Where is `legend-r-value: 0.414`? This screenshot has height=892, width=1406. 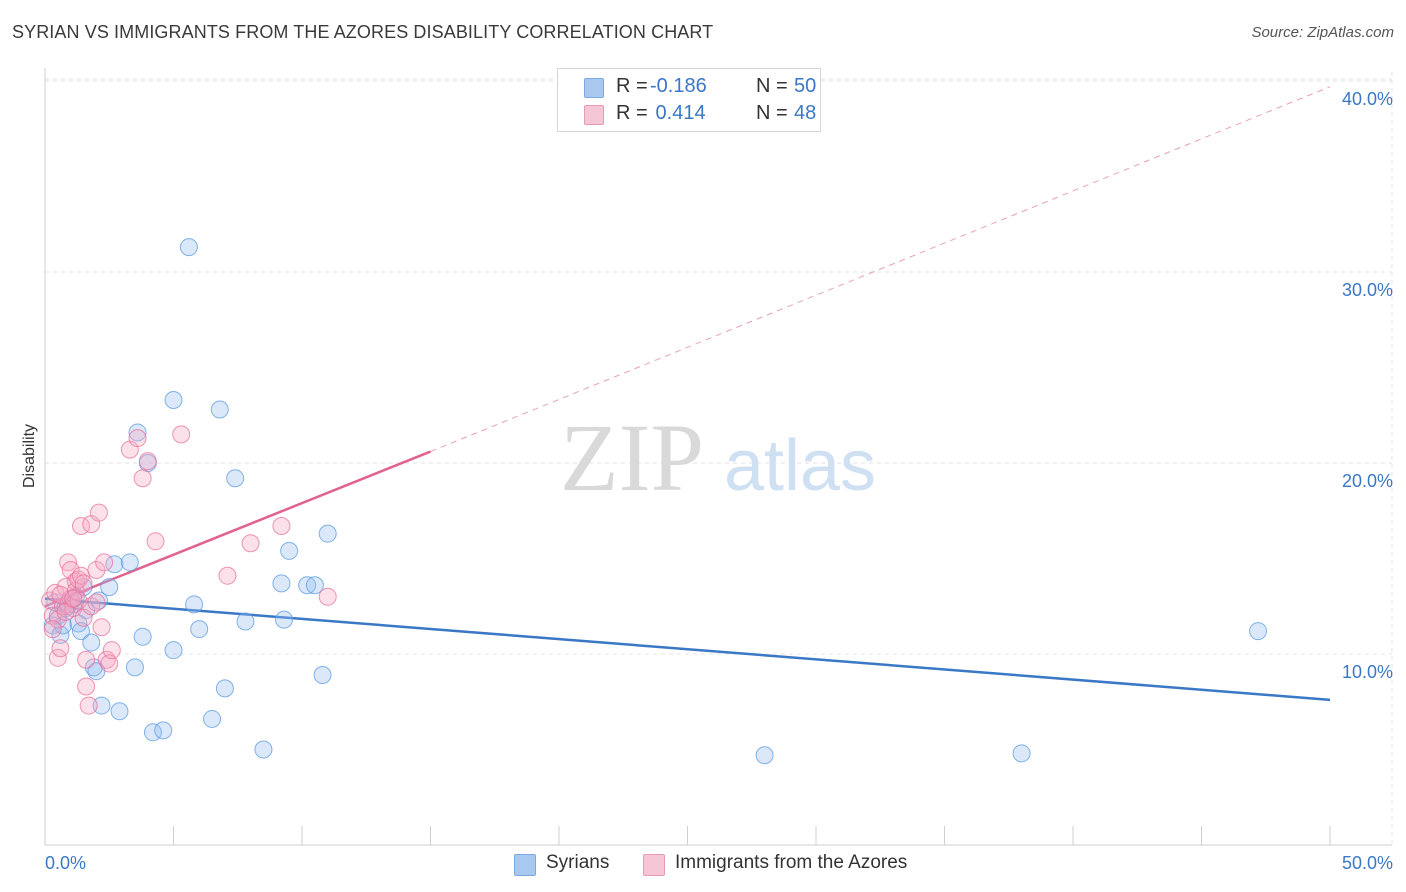
legend-r-value: 0.414 is located at coordinates (678, 113).